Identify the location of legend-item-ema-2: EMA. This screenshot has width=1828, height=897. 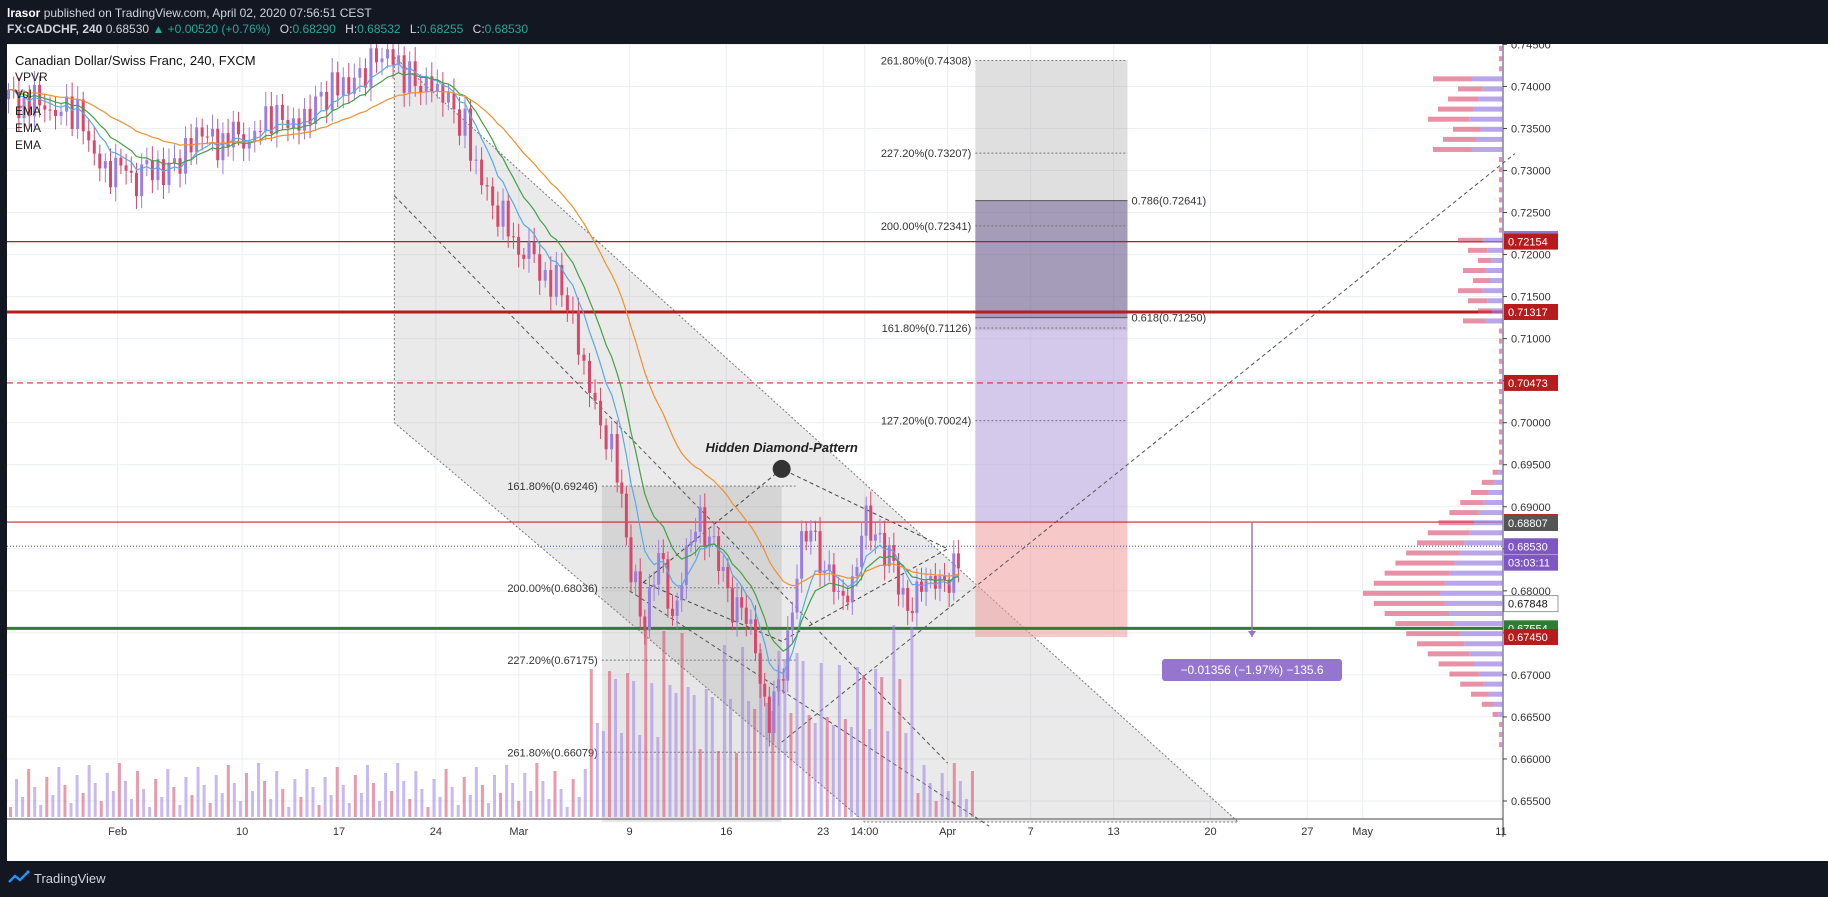
(28, 128).